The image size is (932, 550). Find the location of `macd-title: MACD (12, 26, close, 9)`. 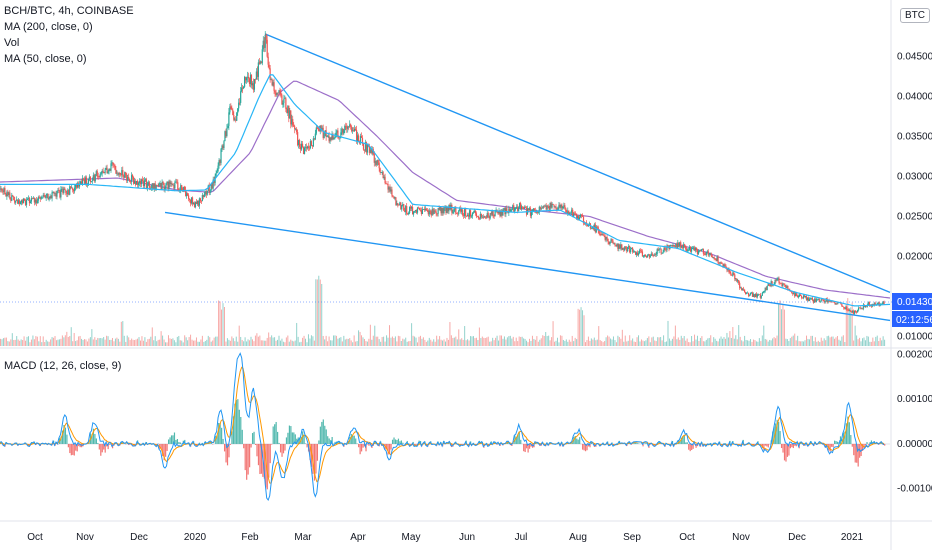

macd-title: MACD (12, 26, close, 9) is located at coordinates (63, 366).